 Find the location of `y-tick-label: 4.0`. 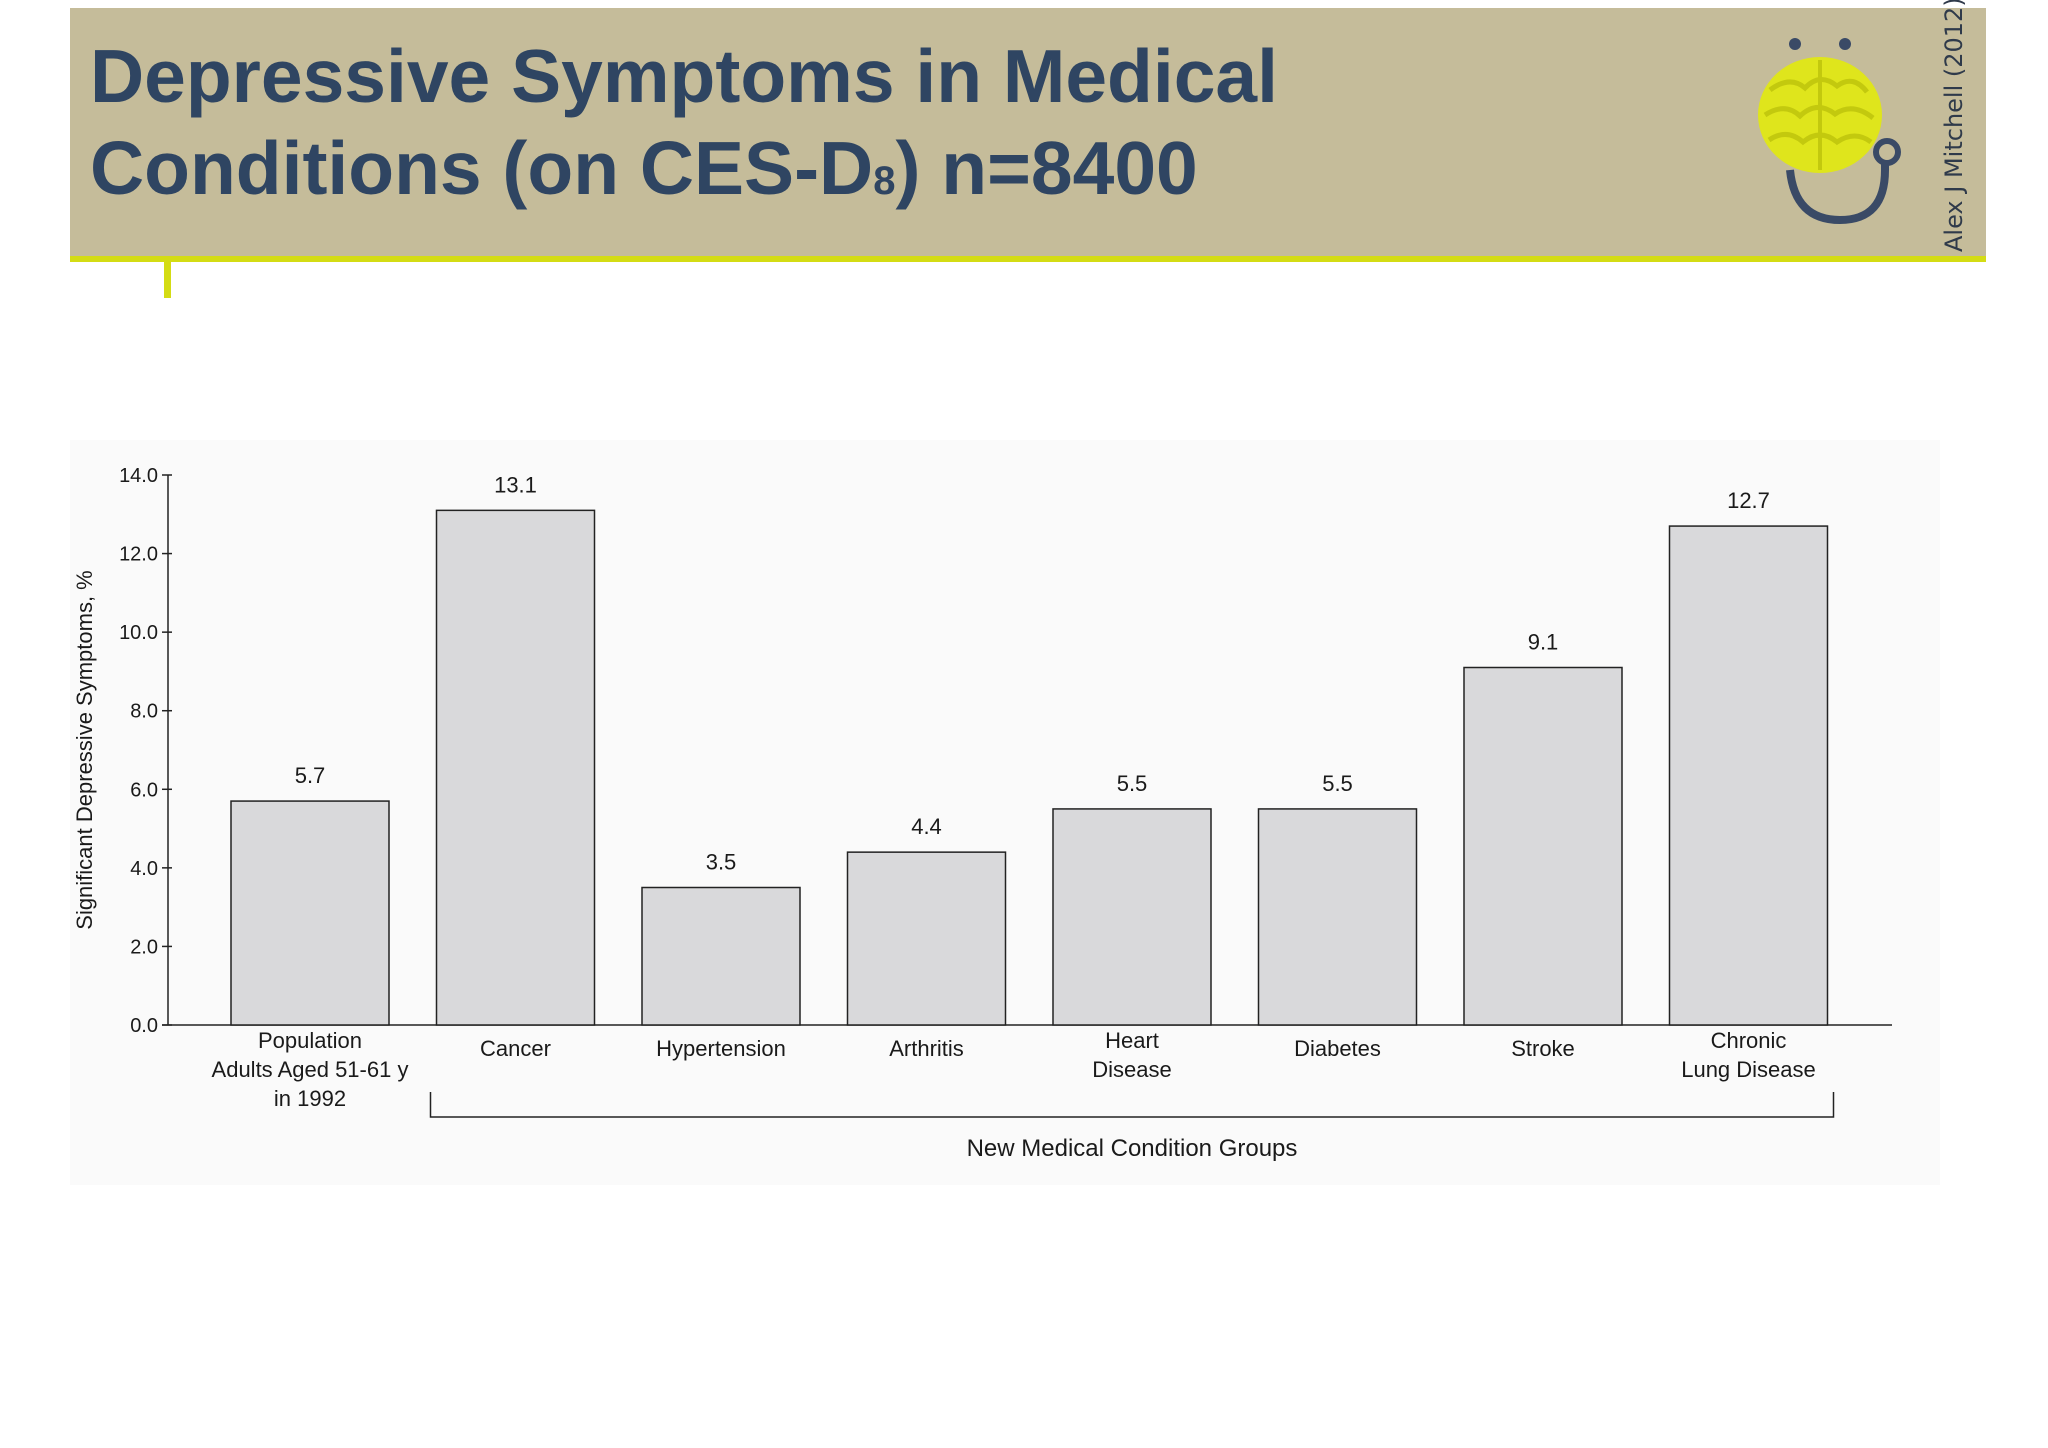

y-tick-label: 4.0 is located at coordinates (144, 869).